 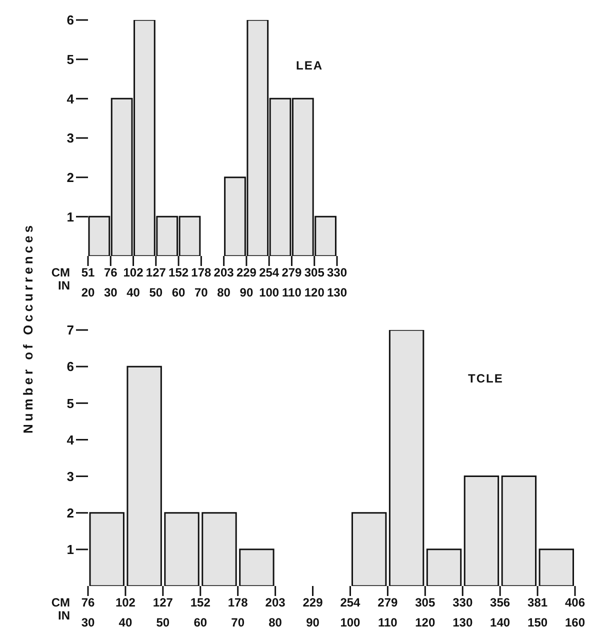 What do you see at coordinates (538, 603) in the screenshot?
I see `x2-tick-label: 381` at bounding box center [538, 603].